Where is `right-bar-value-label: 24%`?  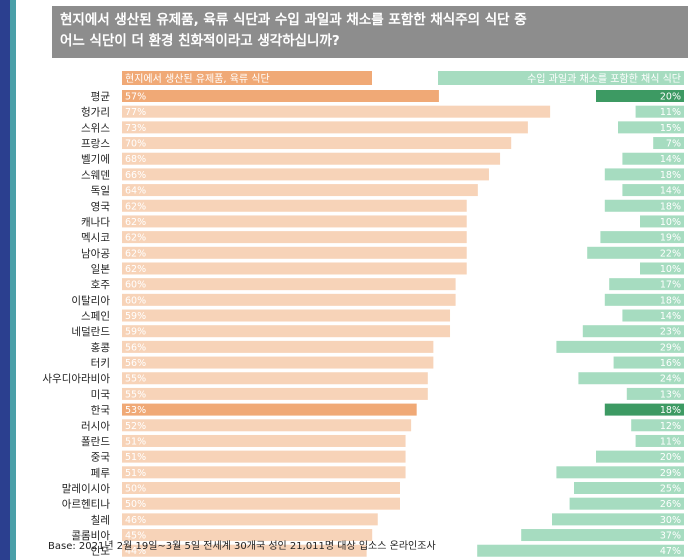 right-bar-value-label: 24% is located at coordinates (670, 379).